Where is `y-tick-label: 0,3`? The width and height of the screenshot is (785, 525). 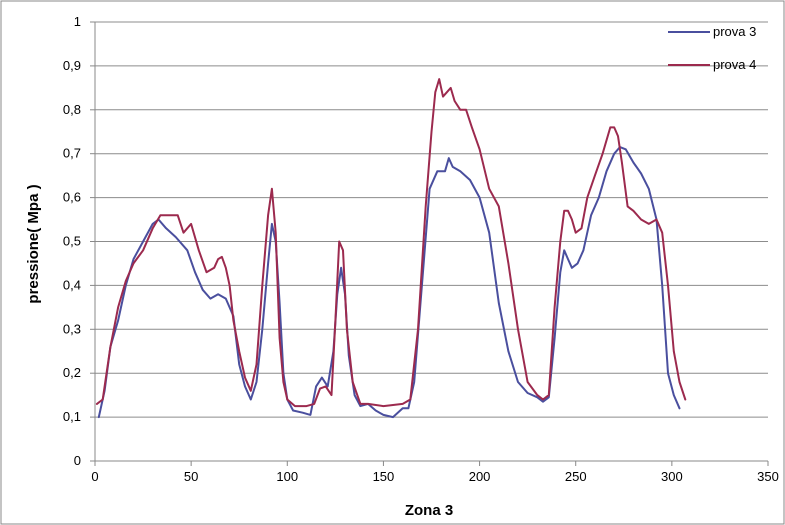
y-tick-label: 0,3 is located at coordinates (72, 328).